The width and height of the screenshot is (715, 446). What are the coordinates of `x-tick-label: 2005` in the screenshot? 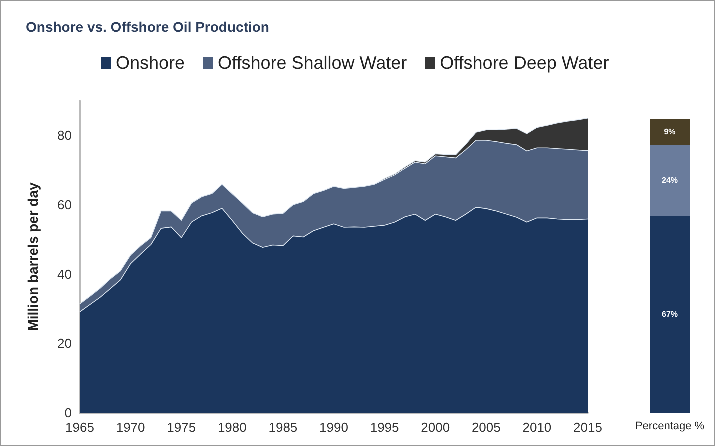 It's located at (486, 427).